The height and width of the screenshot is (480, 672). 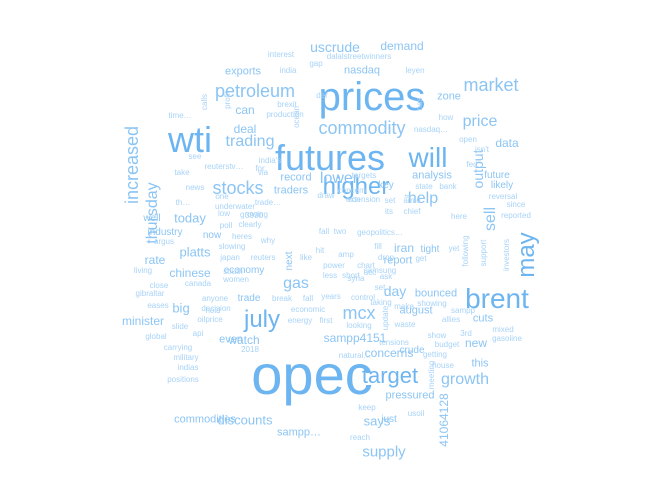 What do you see at coordinates (143, 270) in the screenshot?
I see `word-cloud-term: living` at bounding box center [143, 270].